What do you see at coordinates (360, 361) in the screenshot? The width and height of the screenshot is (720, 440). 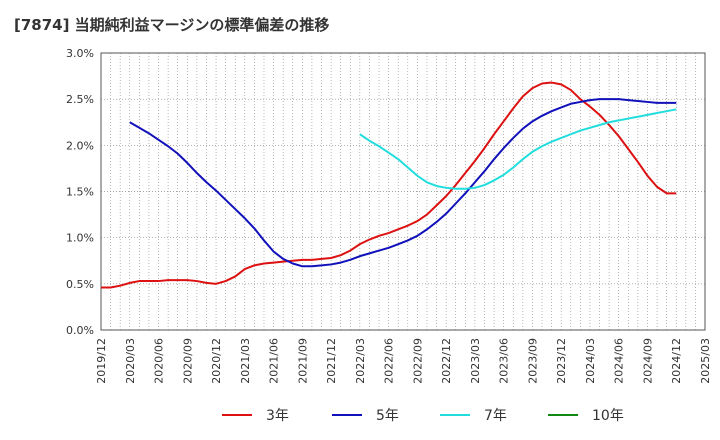 I see `x-tick-label: 2022/03` at bounding box center [360, 361].